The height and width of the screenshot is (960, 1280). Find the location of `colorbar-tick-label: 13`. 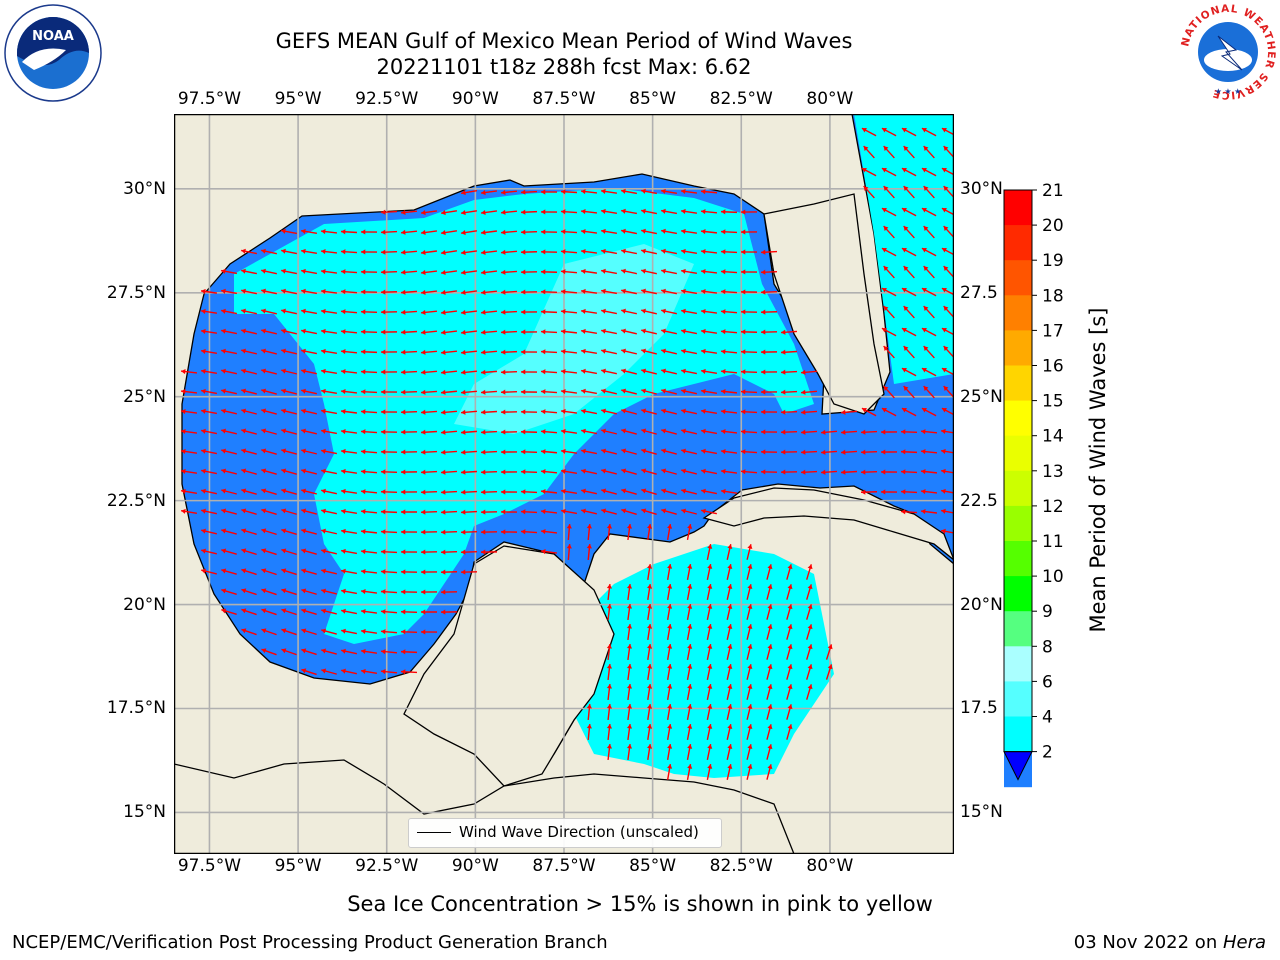

colorbar-tick-label: 13 is located at coordinates (1053, 472).